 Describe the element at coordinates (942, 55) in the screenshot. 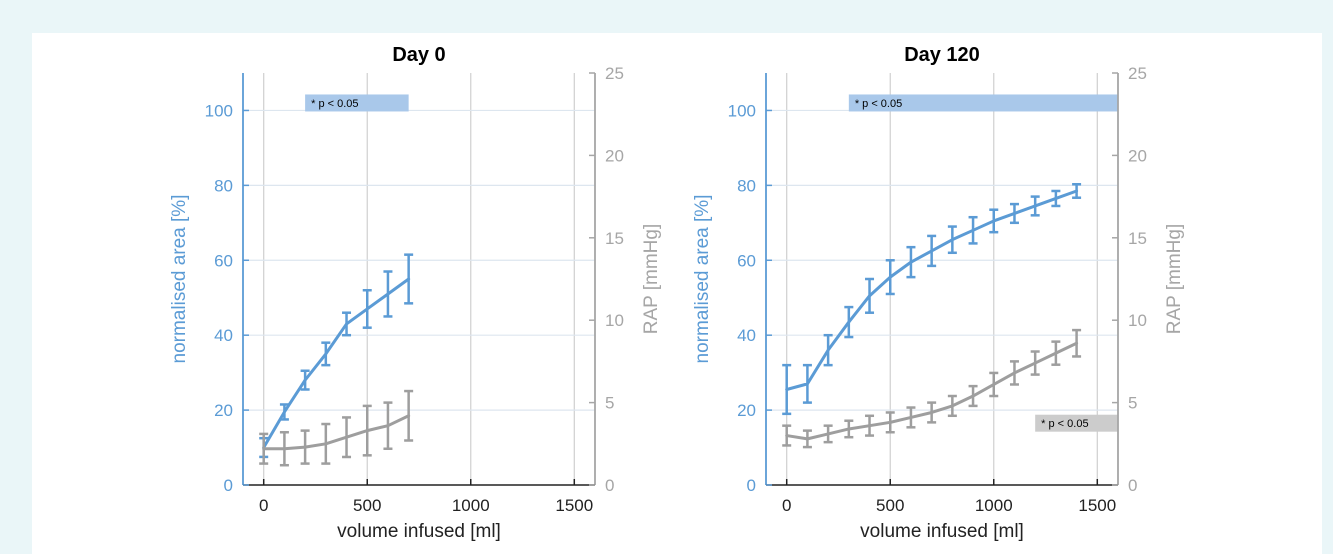

I see `chart-title: Day 120` at that location.